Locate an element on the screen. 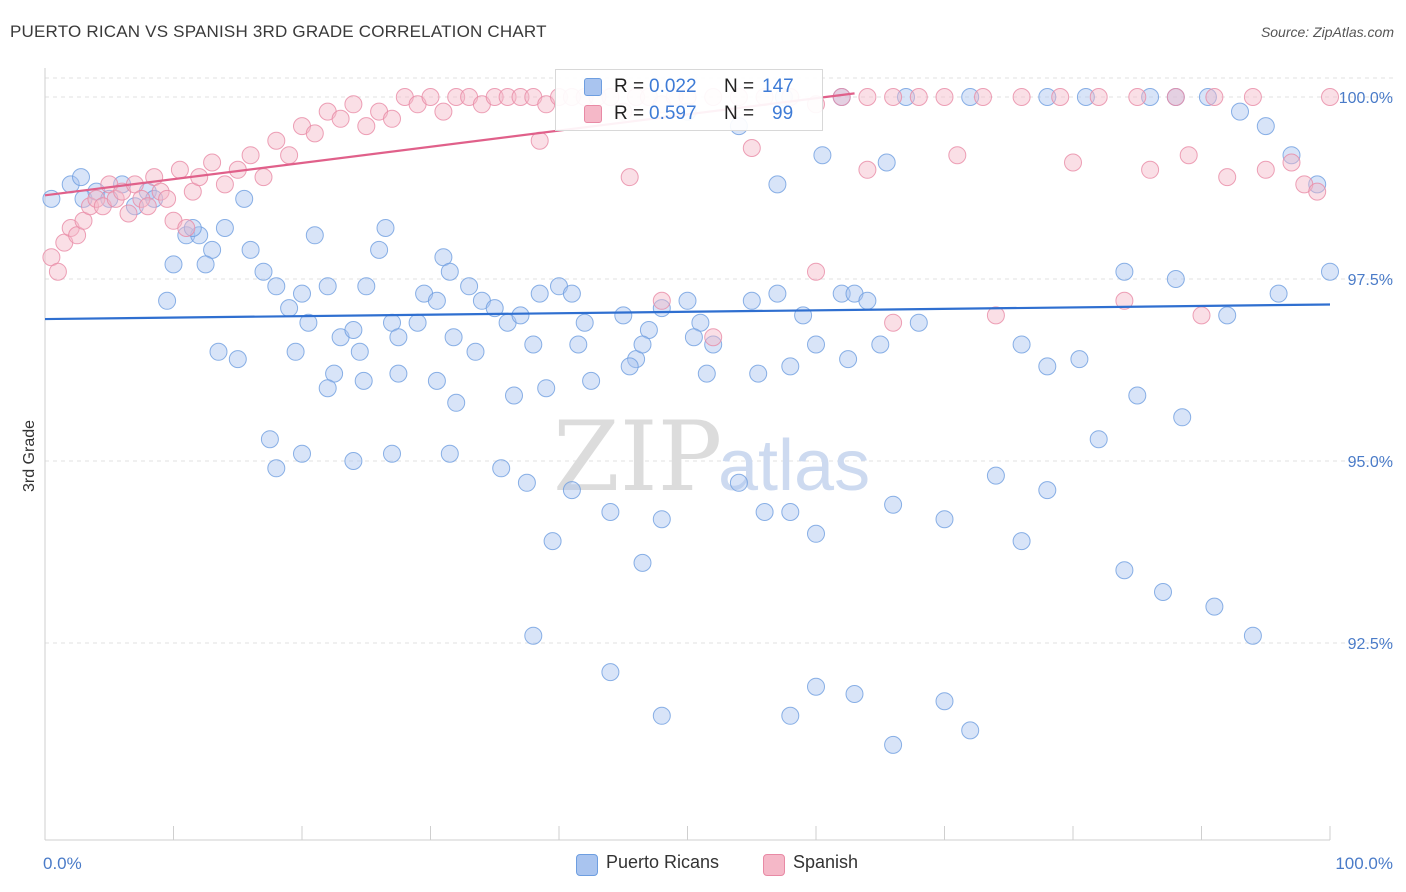  legend-swatch-pink is located at coordinates (593, 114).